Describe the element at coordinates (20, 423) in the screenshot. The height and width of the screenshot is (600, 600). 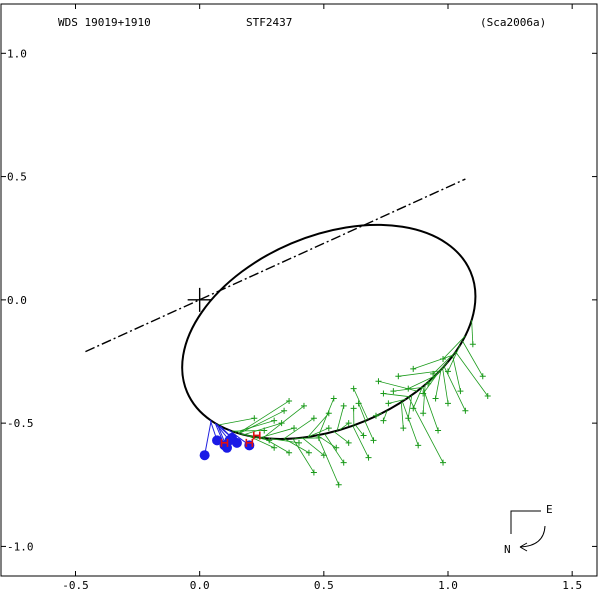
I see `y-tick-label: -0.5` at that location.